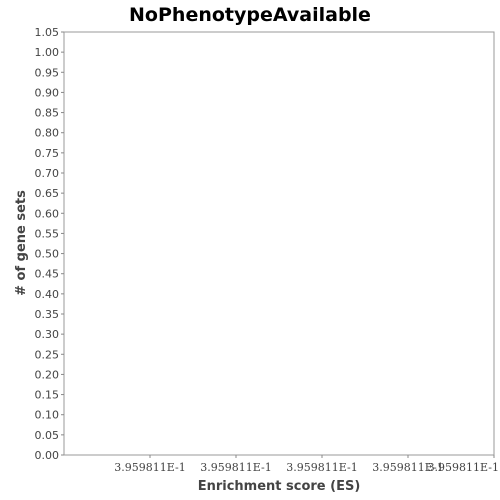 This screenshot has width=500, height=500. What do you see at coordinates (47, 153) in the screenshot?
I see `y-tick-label: 0.75` at bounding box center [47, 153].